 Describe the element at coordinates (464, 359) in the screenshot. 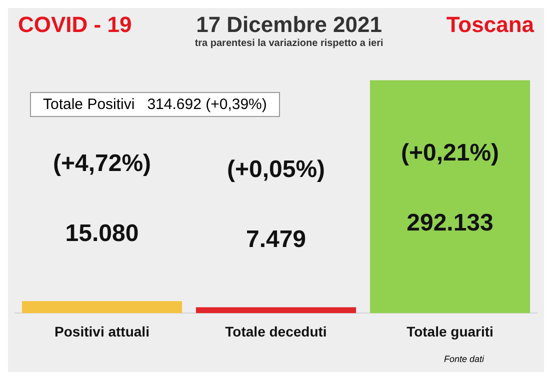

I see `source-note: Fonte dati` at that location.